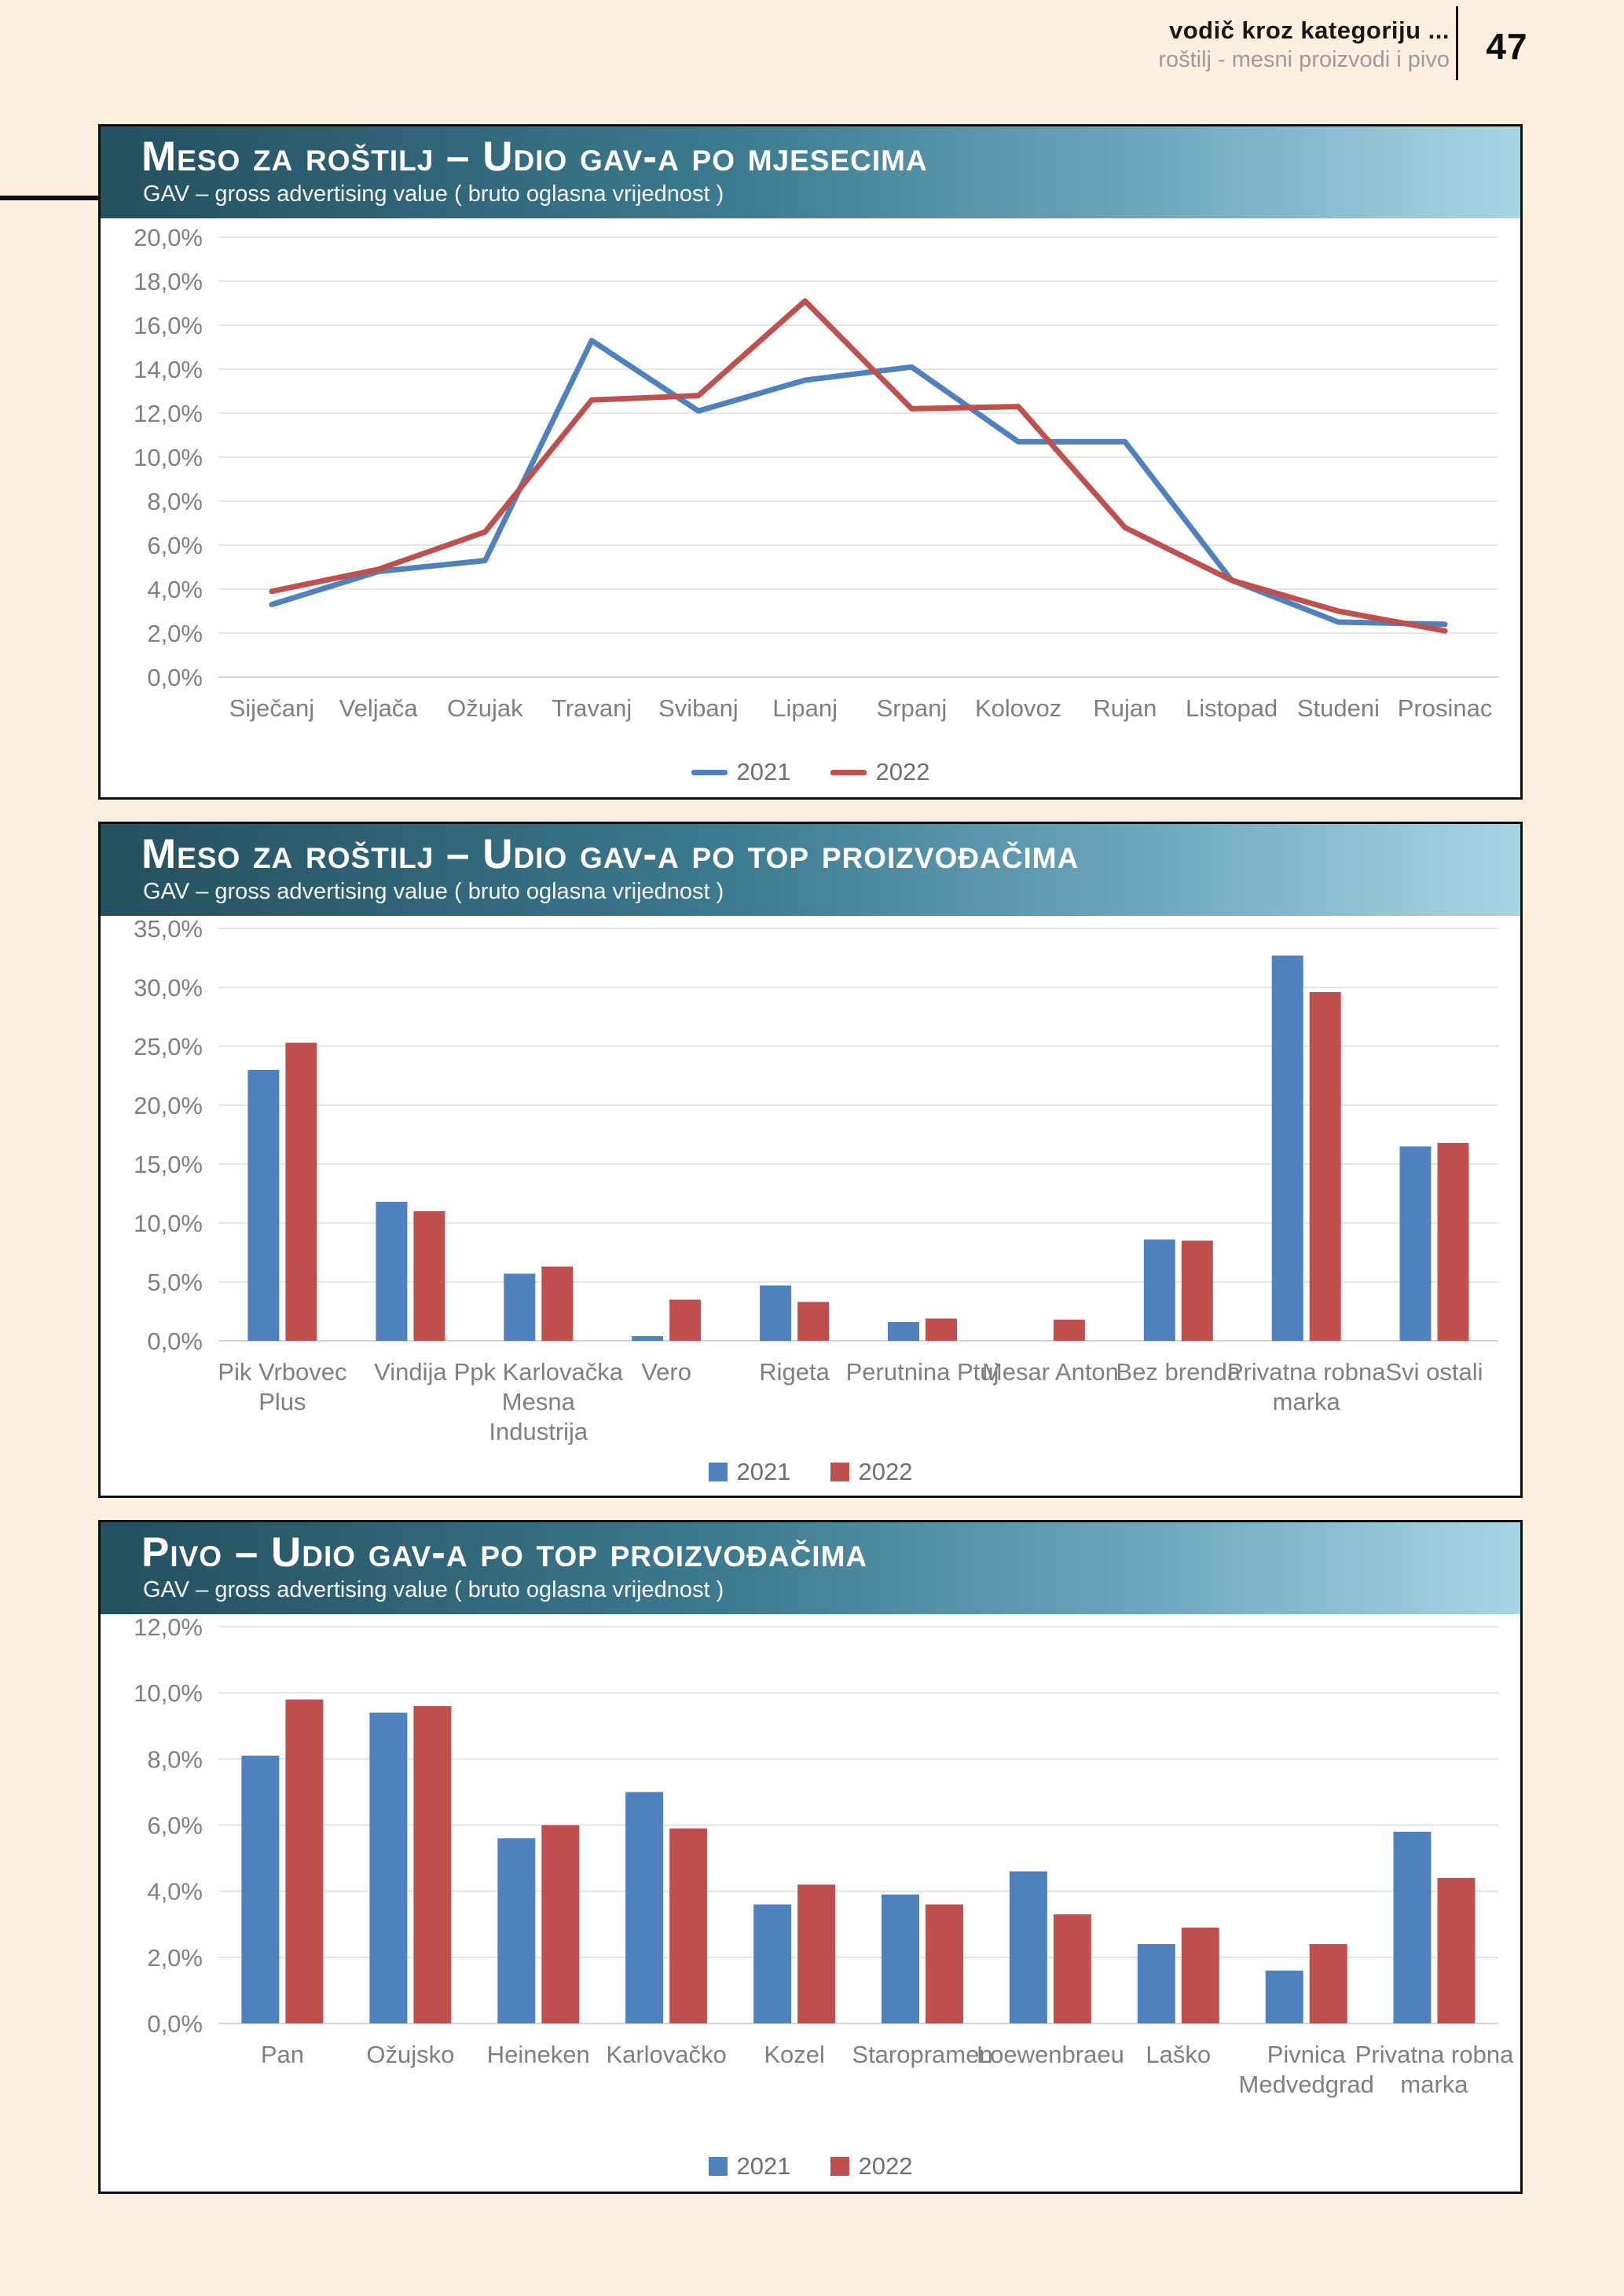 The width and height of the screenshot is (1624, 2296). What do you see at coordinates (666, 1372) in the screenshot?
I see `svg-text: Vero` at bounding box center [666, 1372].